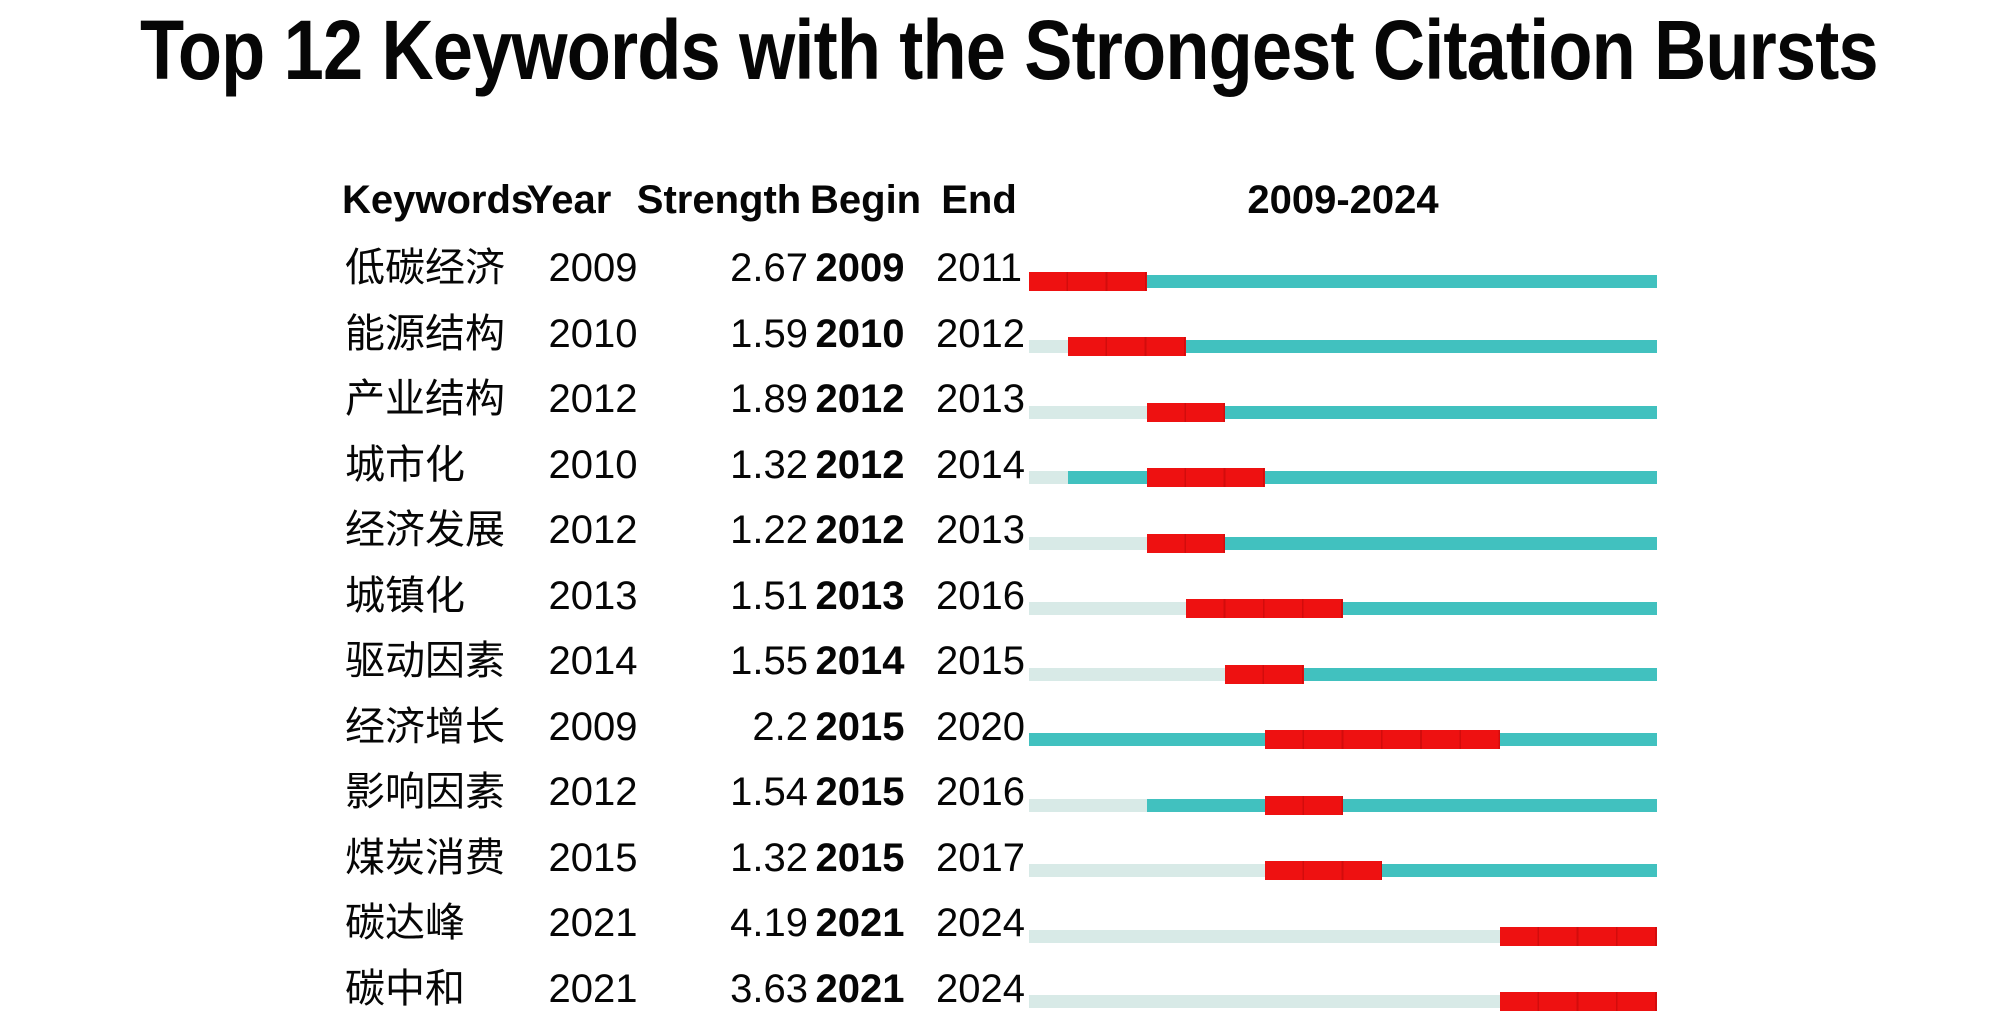 This screenshot has height=1034, width=2000. What do you see at coordinates (980, 399) in the screenshot?
I see `end-cell: 2013` at bounding box center [980, 399].